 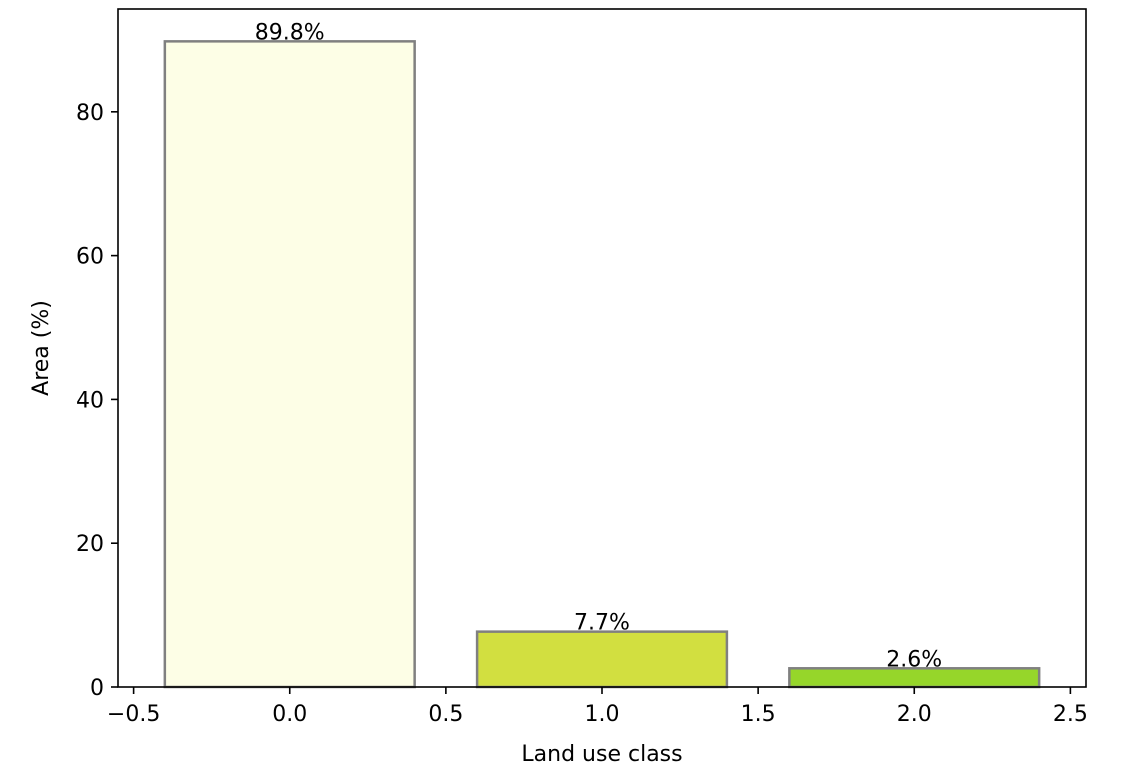 I want to click on y-tick-label: 0, so click(x=97, y=688).